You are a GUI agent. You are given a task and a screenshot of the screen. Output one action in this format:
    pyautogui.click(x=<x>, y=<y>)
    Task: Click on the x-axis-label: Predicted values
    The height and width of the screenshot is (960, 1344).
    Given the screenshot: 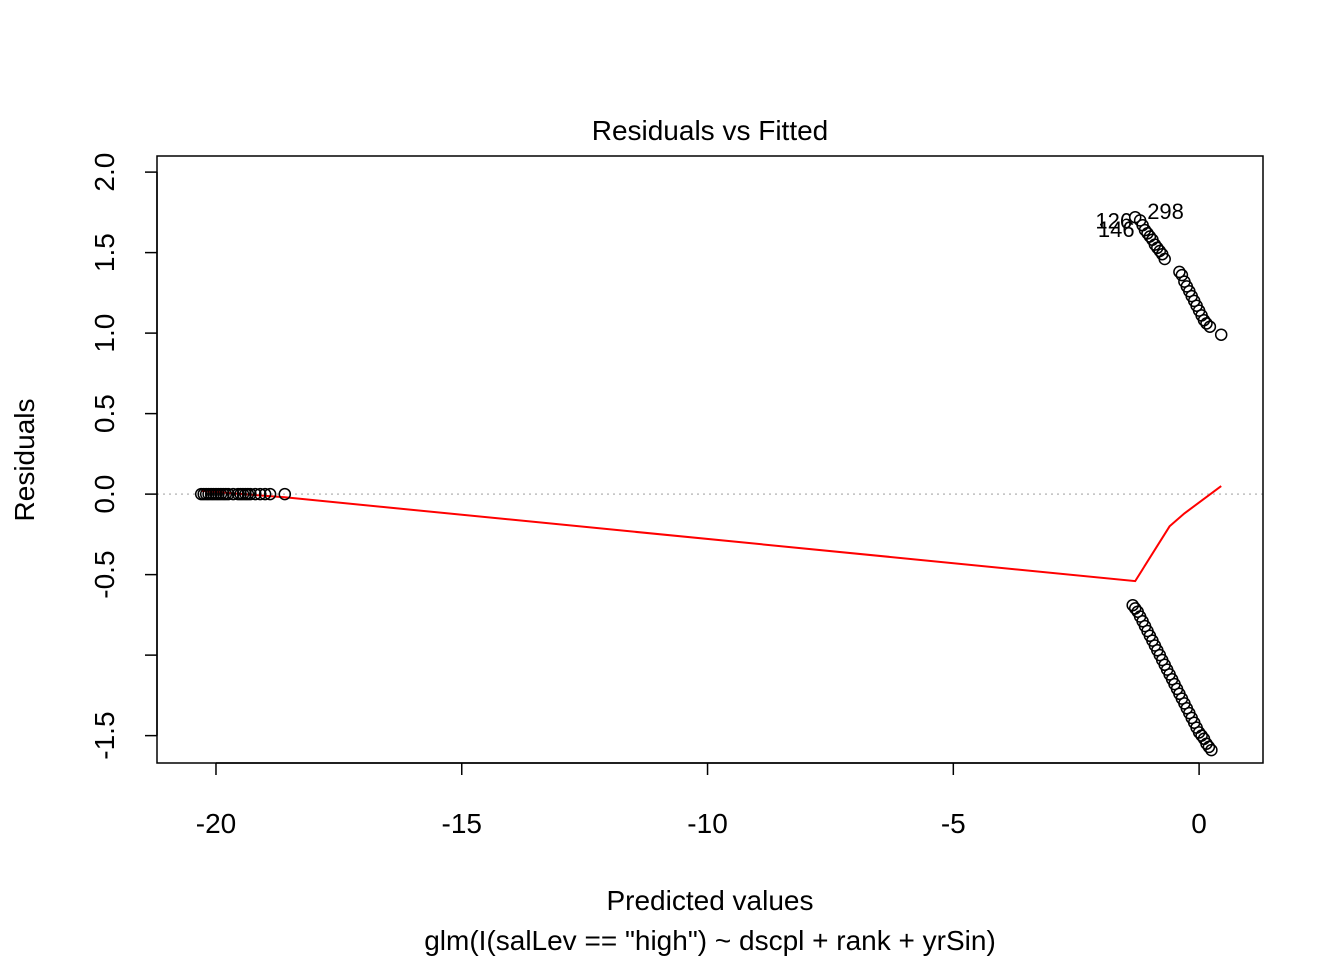 What is the action you would take?
    pyautogui.click(x=709, y=900)
    